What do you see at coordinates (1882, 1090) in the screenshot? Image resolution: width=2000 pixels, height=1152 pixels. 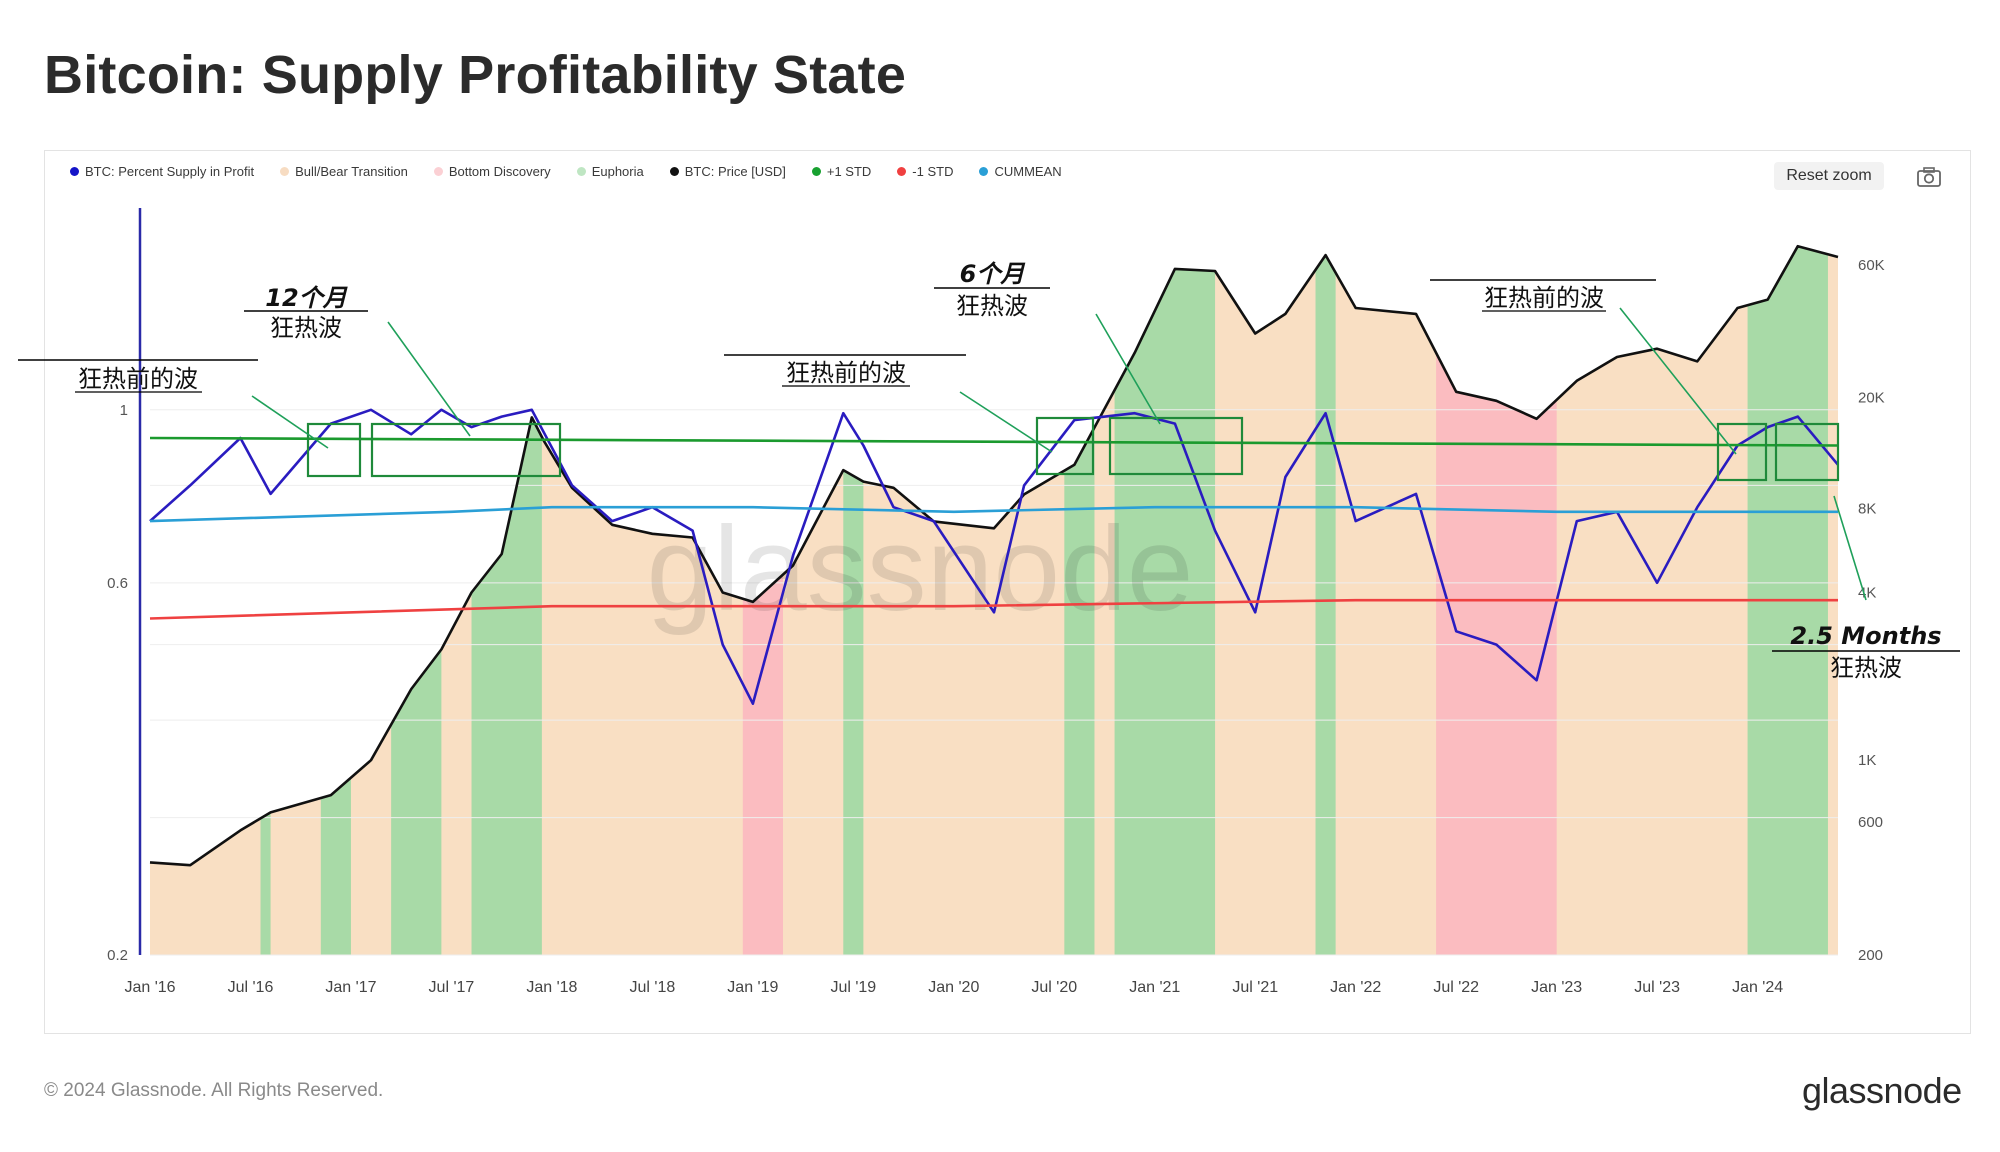 I see `footer-logo: glassnode` at bounding box center [1882, 1090].